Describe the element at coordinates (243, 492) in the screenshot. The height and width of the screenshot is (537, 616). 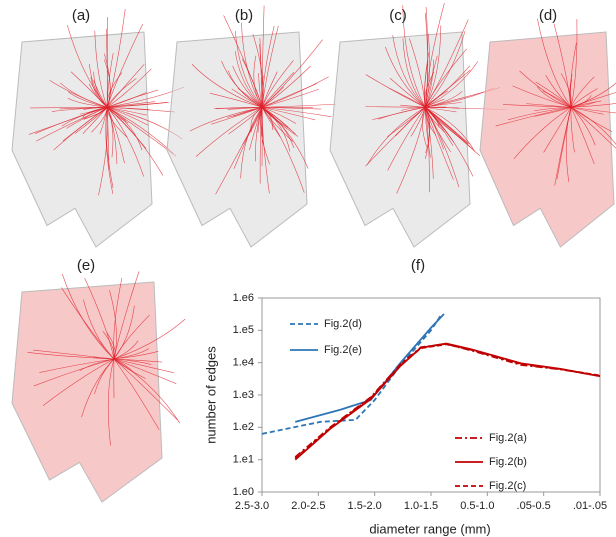
I see `y-tick-label: 1.e0` at that location.